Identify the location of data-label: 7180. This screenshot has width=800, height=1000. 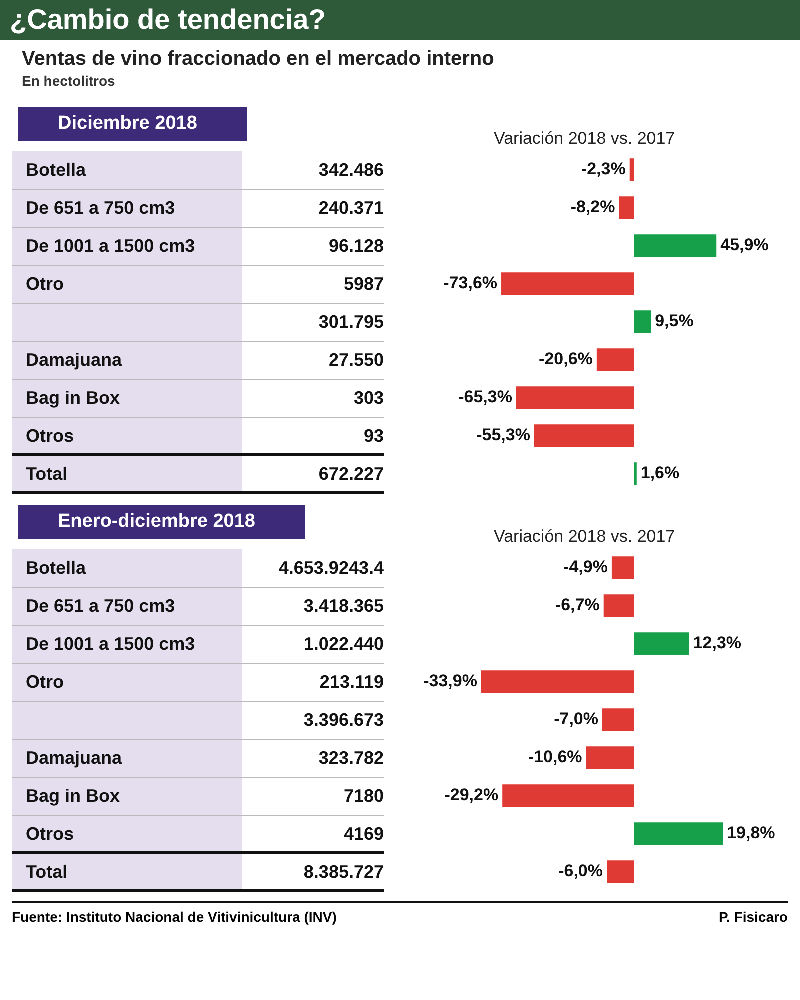
(363, 796).